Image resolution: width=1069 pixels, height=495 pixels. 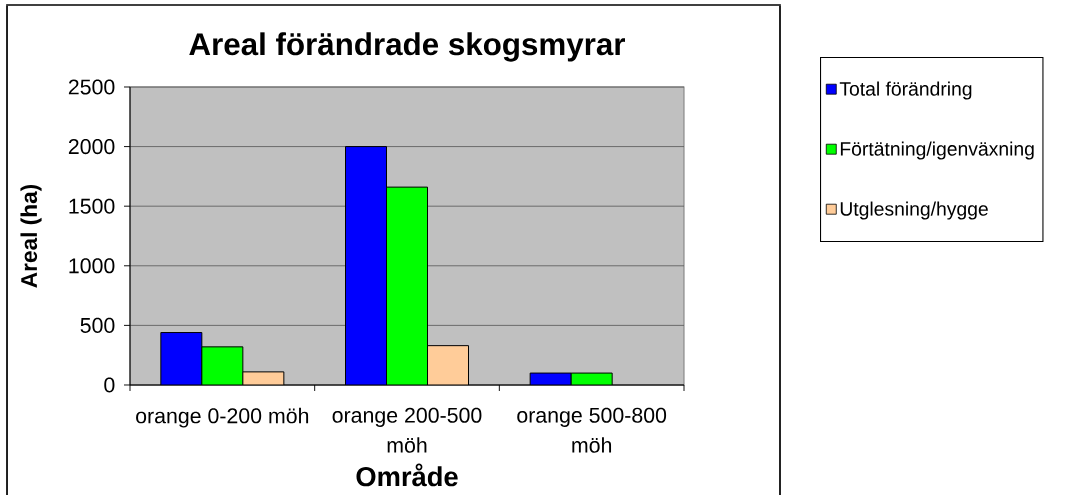 What do you see at coordinates (905, 90) in the screenshot?
I see `legend-label: Total förändring` at bounding box center [905, 90].